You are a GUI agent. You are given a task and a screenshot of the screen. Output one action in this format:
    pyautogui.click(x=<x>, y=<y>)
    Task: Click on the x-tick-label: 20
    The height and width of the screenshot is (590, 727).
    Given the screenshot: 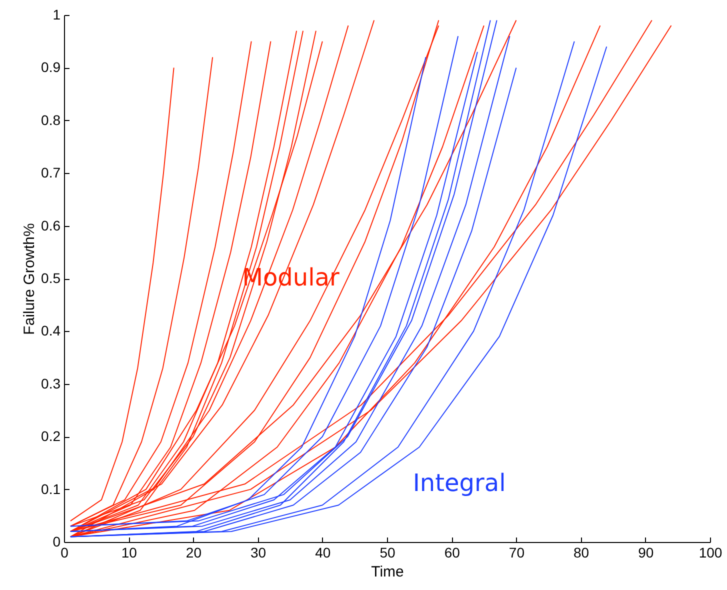 What is the action you would take?
    pyautogui.click(x=194, y=552)
    